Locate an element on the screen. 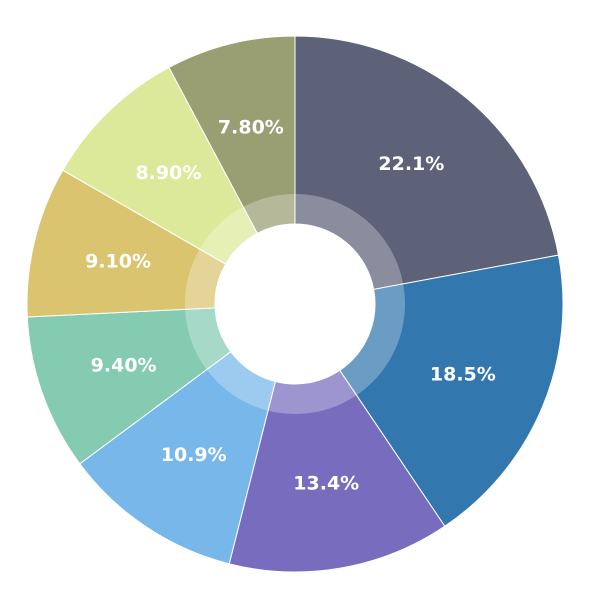 Image resolution: width=592 pixels, height=604 pixels. slice-data-label-7: 8.90% is located at coordinates (168, 173).